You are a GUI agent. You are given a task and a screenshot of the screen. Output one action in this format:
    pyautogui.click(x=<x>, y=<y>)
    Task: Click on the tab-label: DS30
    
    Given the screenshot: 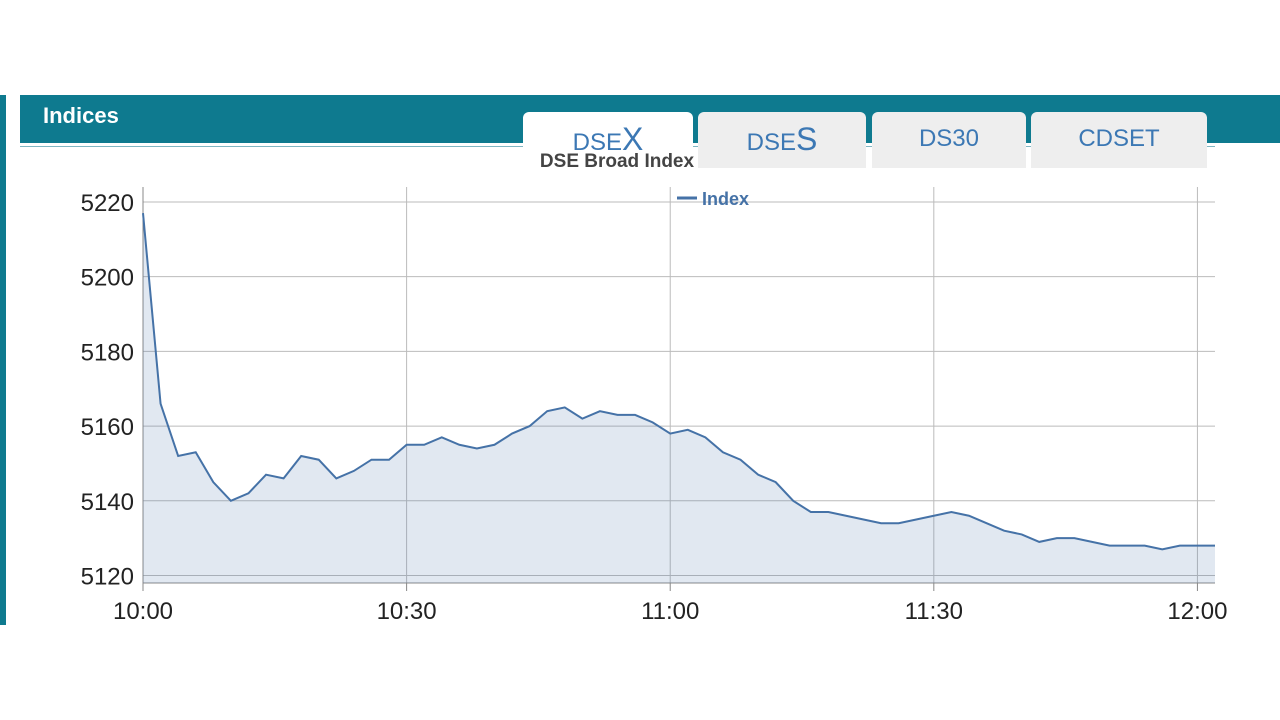 What is the action you would take?
    pyautogui.click(x=949, y=138)
    